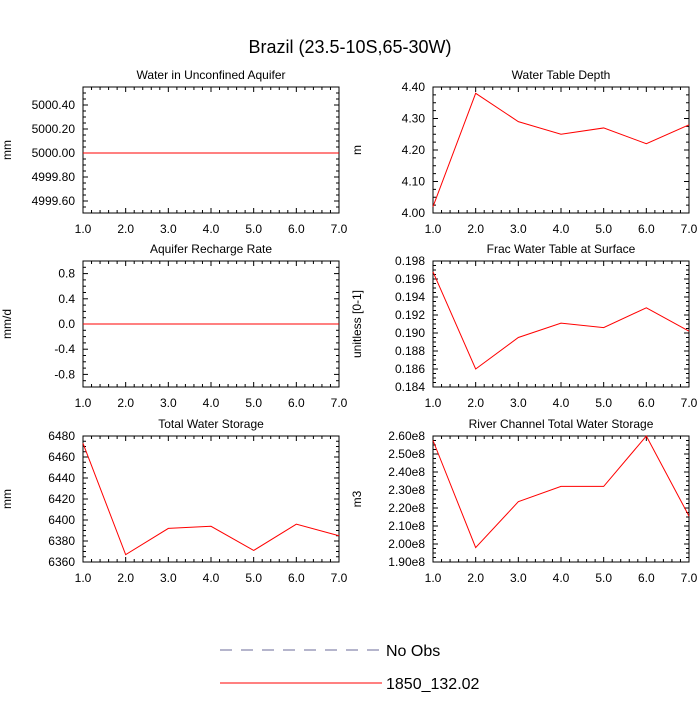  What do you see at coordinates (406, 490) in the screenshot?
I see `y-tick-label: 2.30e8` at bounding box center [406, 490].